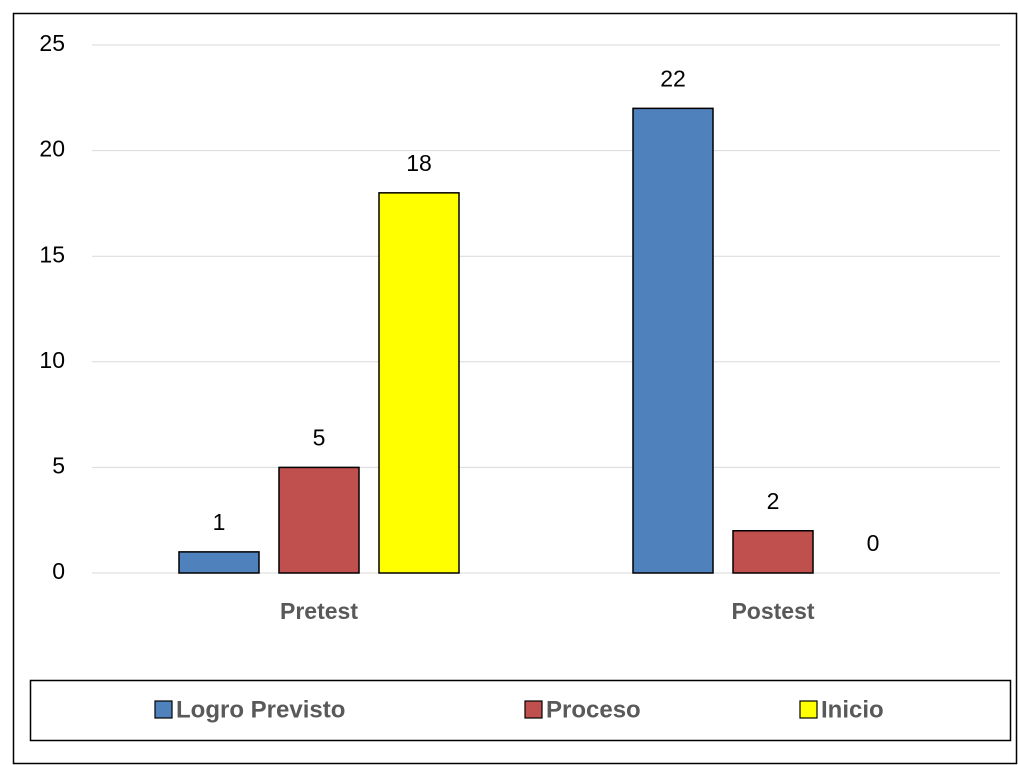 Image resolution: width=1018 pixels, height=765 pixels. What do you see at coordinates (260, 709) in the screenshot?
I see `legend-label: Logro Previsto` at bounding box center [260, 709].